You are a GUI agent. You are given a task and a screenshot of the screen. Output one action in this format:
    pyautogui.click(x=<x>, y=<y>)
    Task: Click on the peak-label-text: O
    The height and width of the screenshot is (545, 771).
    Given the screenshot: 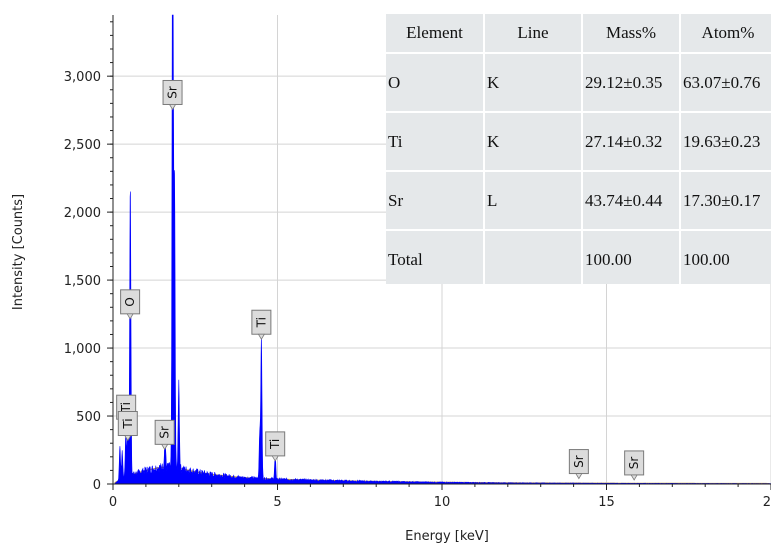 What is the action you would take?
    pyautogui.click(x=130, y=301)
    